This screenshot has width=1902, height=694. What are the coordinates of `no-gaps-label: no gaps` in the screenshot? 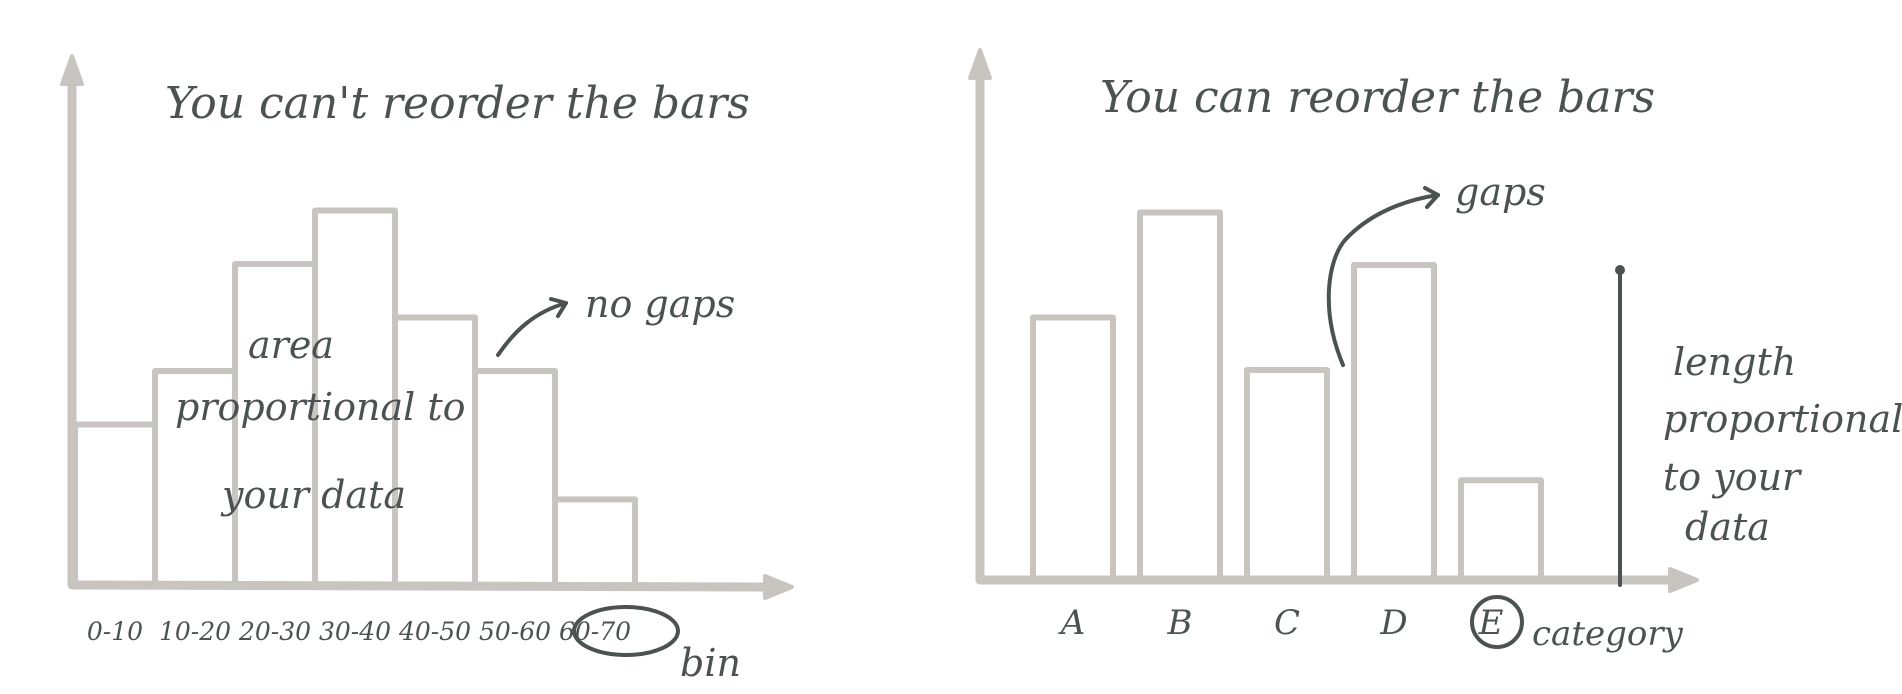 It's located at (660, 304).